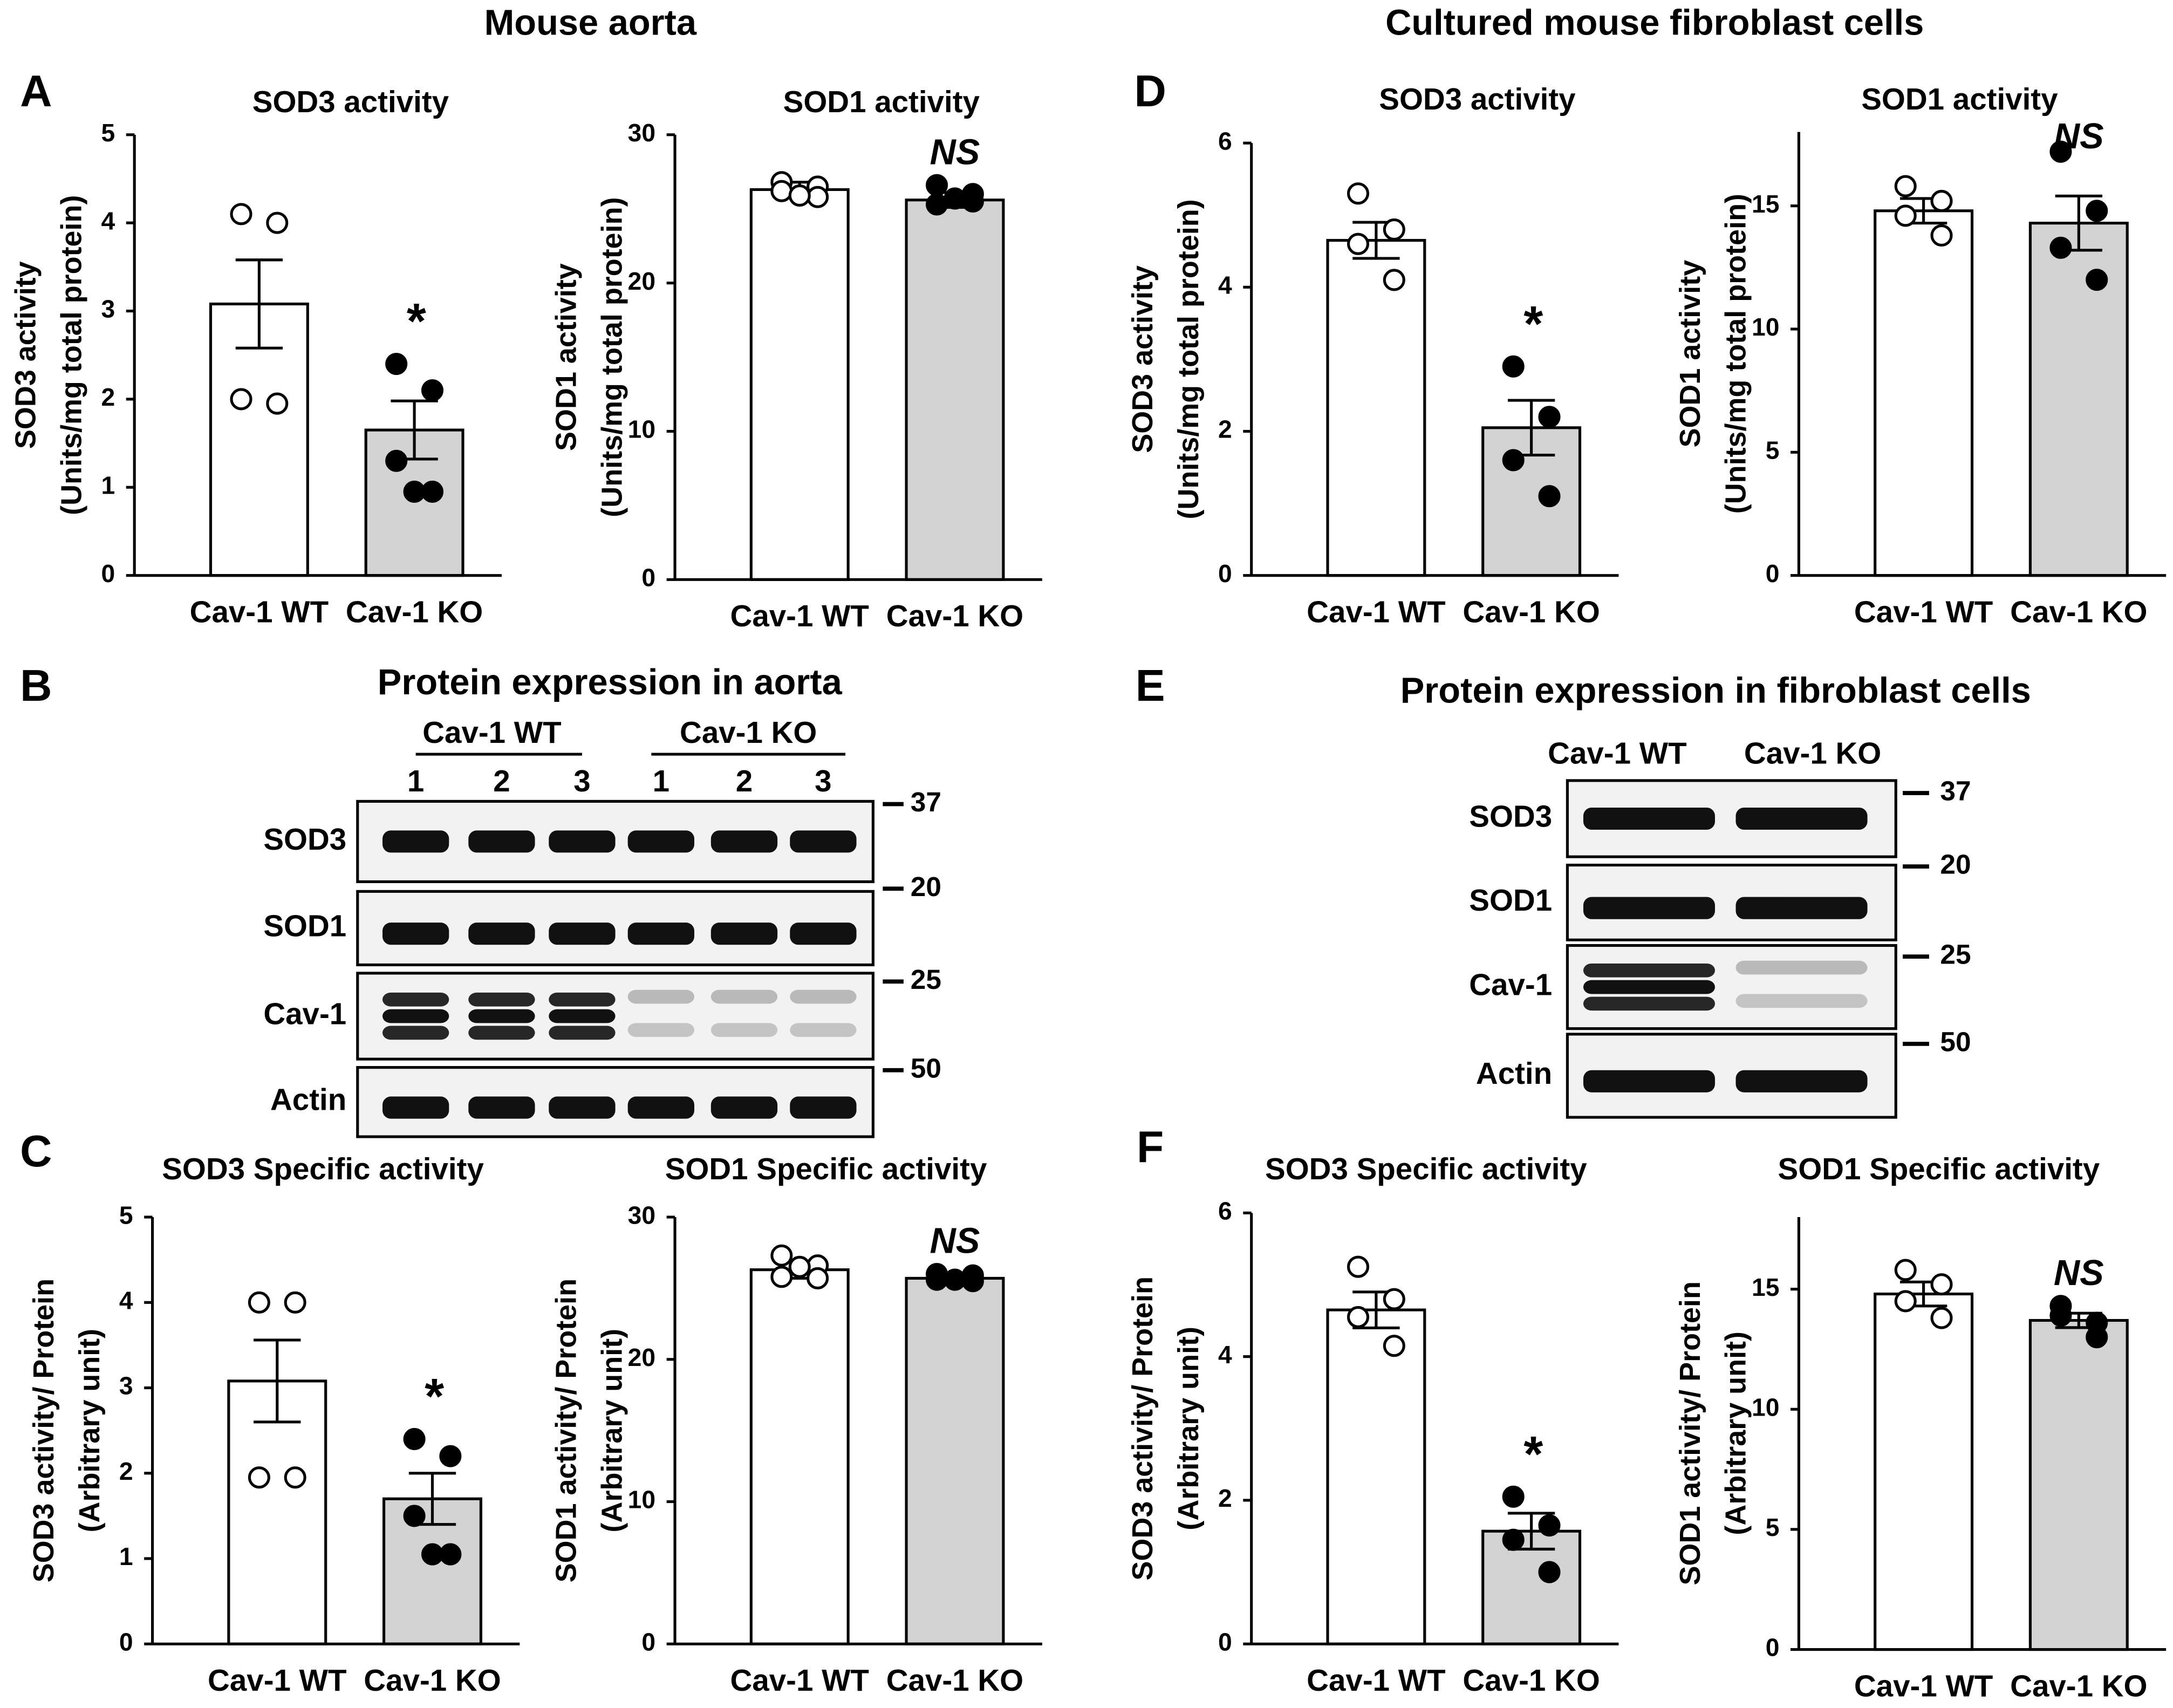 This screenshot has height=1708, width=2173. Describe the element at coordinates (1150, 91) in the screenshot. I see `panel-letter: D` at that location.